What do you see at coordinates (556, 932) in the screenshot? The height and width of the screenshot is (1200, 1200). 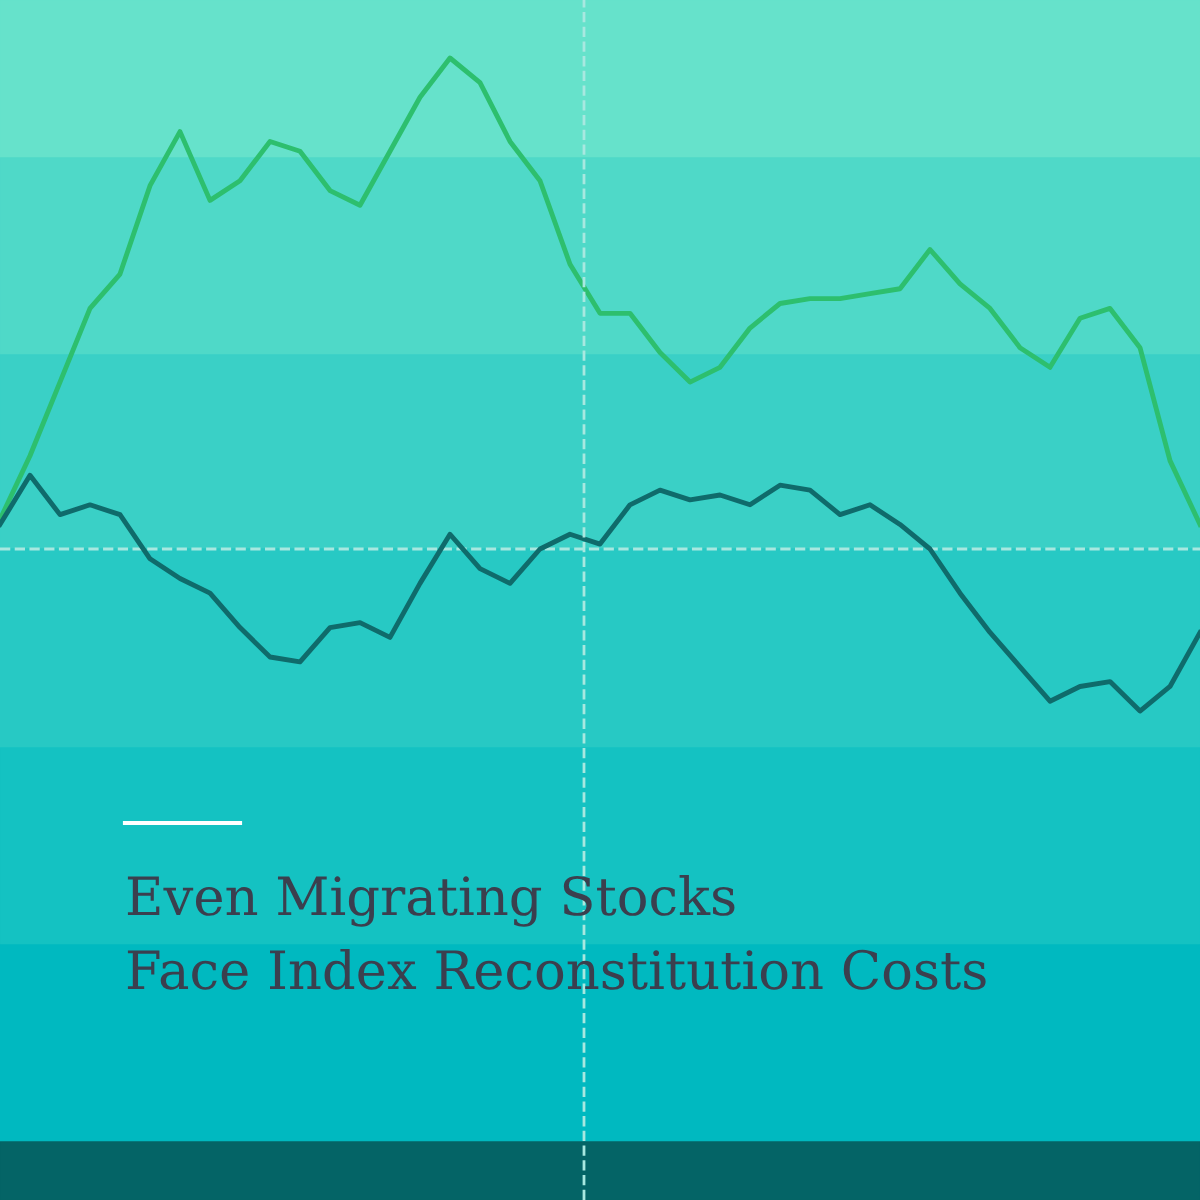 I see `text: Even Migrating Stocks Face Index Reconstitution Costs` at bounding box center [556, 932].